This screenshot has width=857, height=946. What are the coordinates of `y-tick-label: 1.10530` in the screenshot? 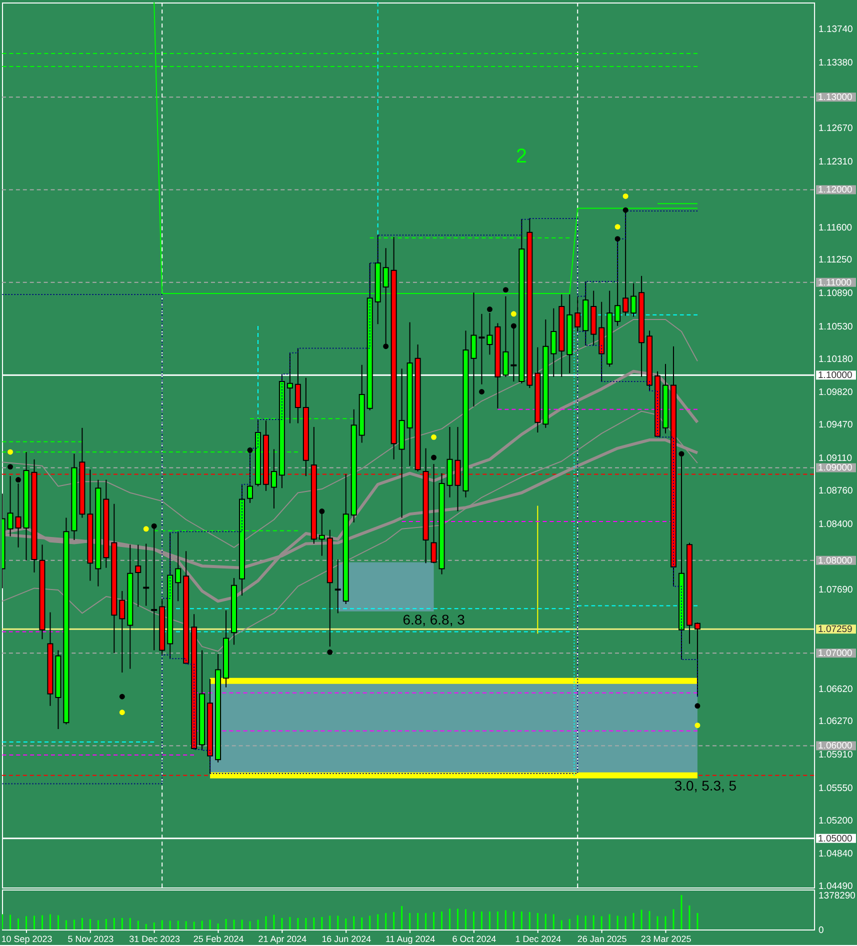 It's located at (835, 326).